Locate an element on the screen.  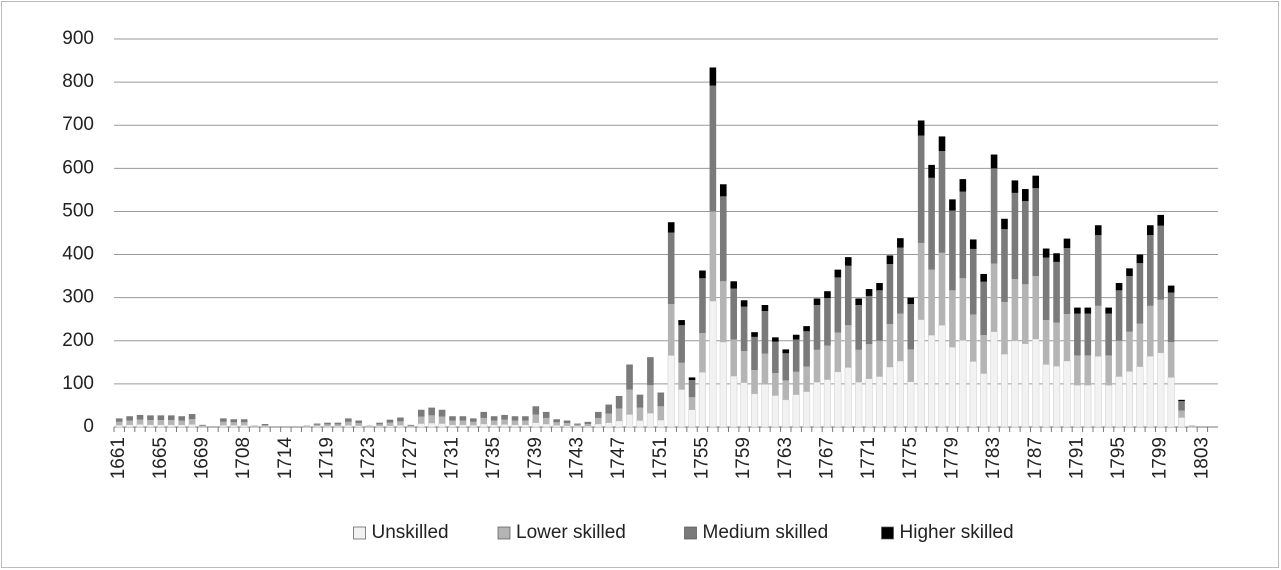
x-tick-label: 1735 is located at coordinates (493, 458).